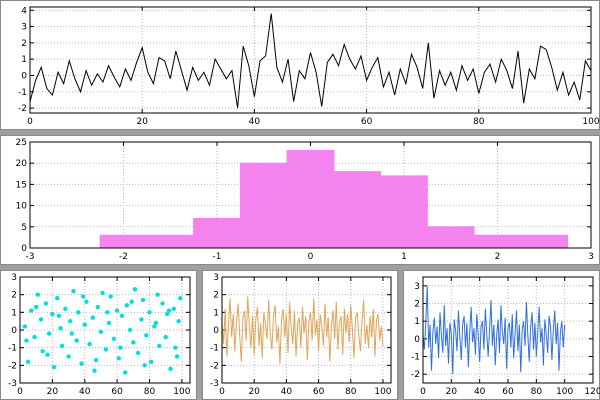 The image size is (600, 400). I want to click on svg-text: 25, so click(21, 143).